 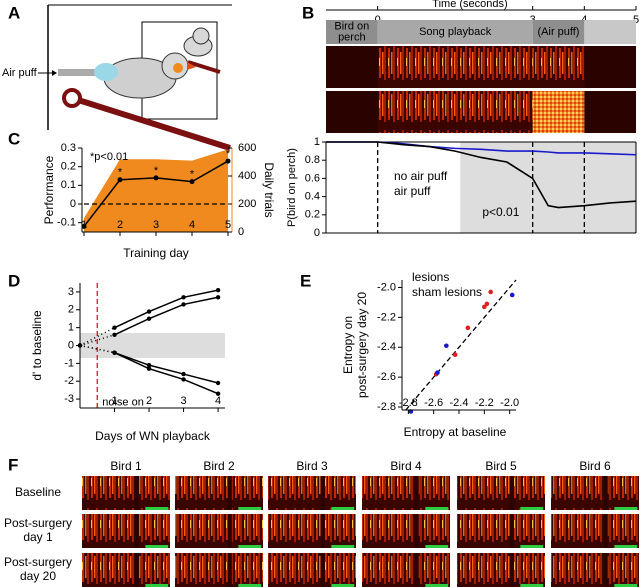 What do you see at coordinates (149, 401) in the screenshot?
I see `x-tick-label: 2` at bounding box center [149, 401].